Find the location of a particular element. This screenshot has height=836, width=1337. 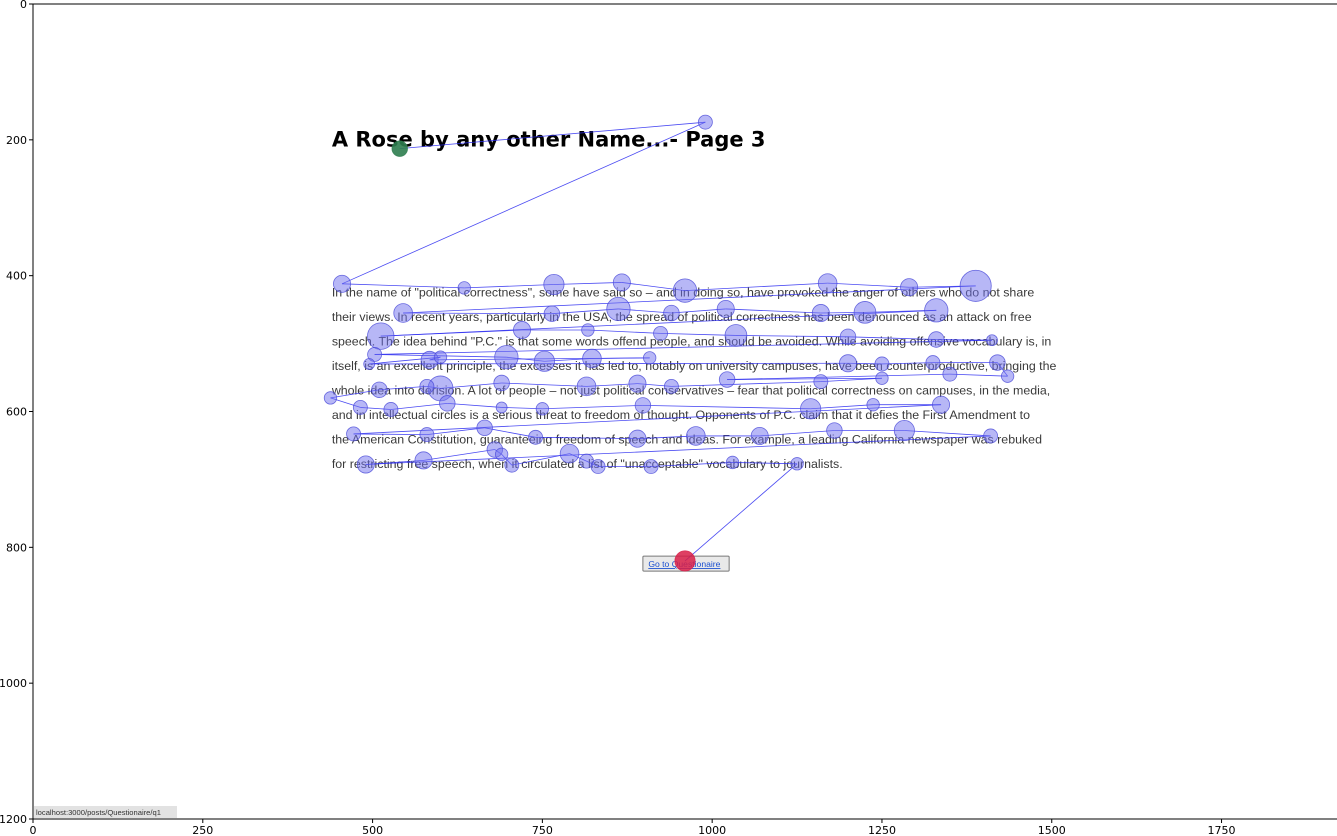

x-tick-label: 0 is located at coordinates (33, 830).